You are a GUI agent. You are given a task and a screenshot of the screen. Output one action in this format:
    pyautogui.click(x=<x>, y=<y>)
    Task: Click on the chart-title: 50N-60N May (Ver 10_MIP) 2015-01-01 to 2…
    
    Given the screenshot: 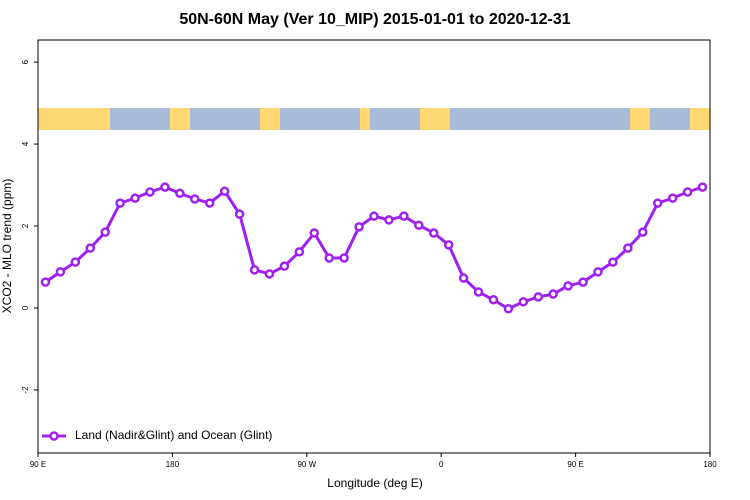 What is the action you would take?
    pyautogui.click(x=374, y=19)
    